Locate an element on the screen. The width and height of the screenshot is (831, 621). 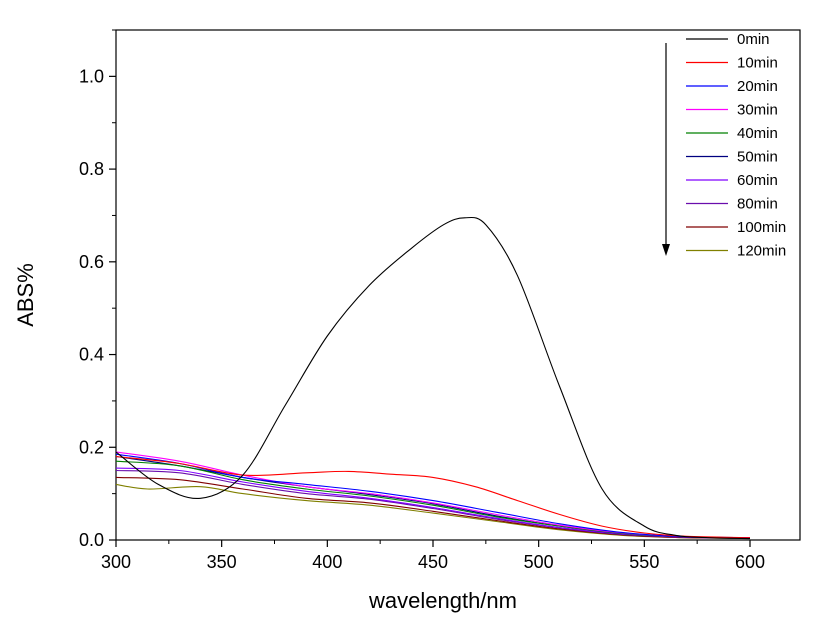
legend-label-0min: 0min is located at coordinates (753, 39).